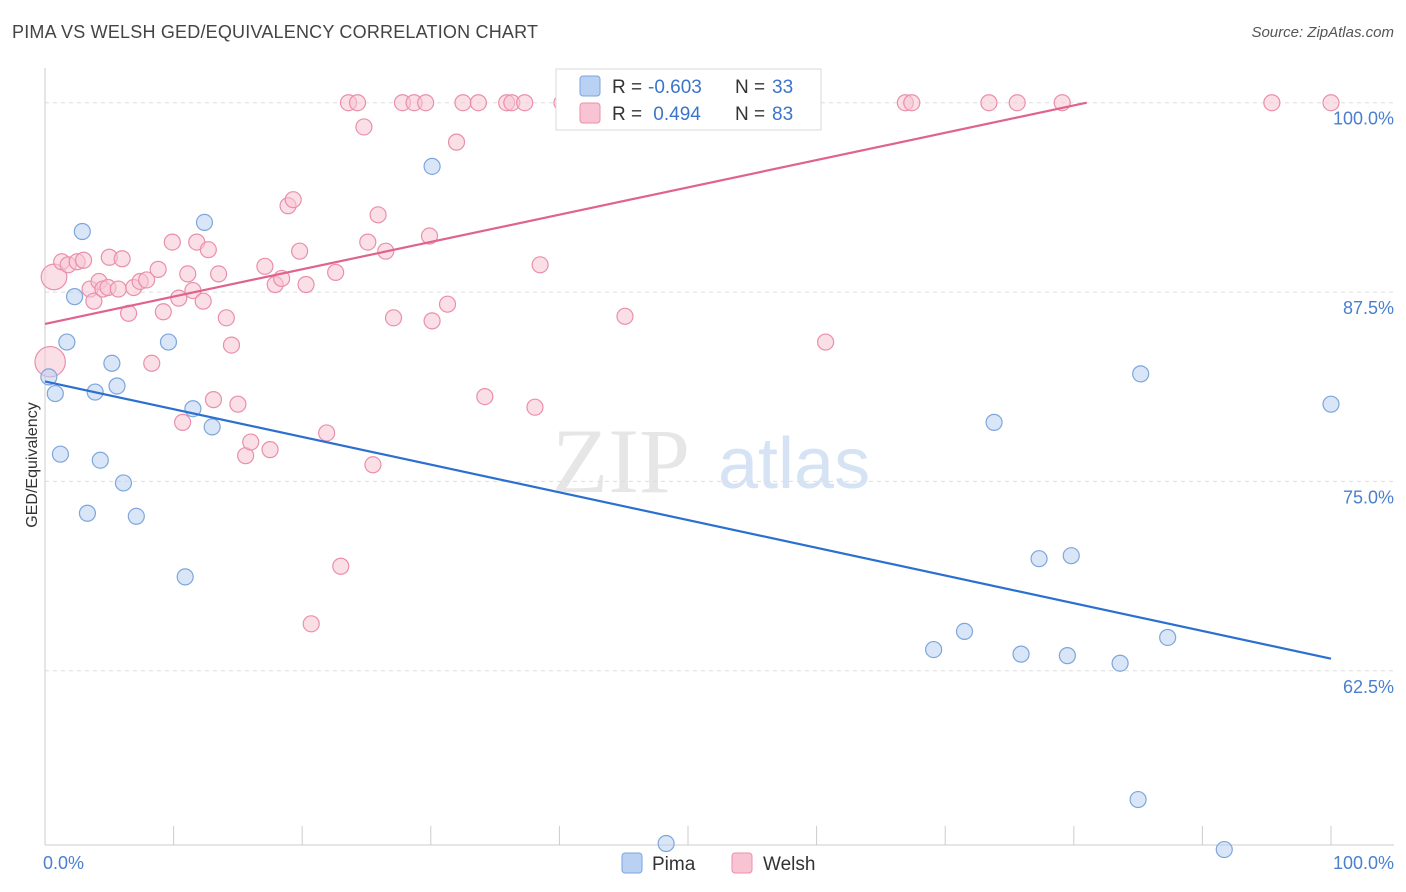 The height and width of the screenshot is (892, 1406). What do you see at coordinates (711, 461) in the screenshot?
I see `watermark: ZIP atlas` at bounding box center [711, 461].